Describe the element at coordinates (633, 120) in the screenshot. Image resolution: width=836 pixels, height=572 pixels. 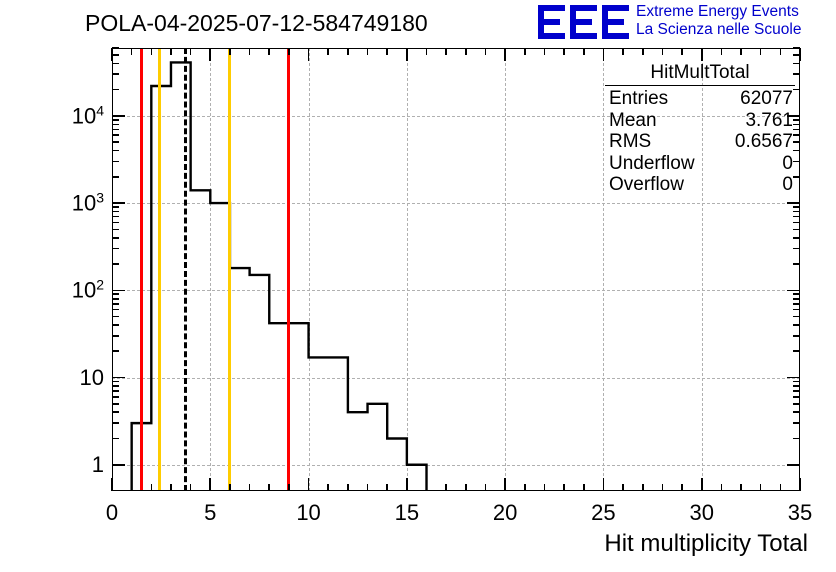
I see `stats-key: Mean` at that location.